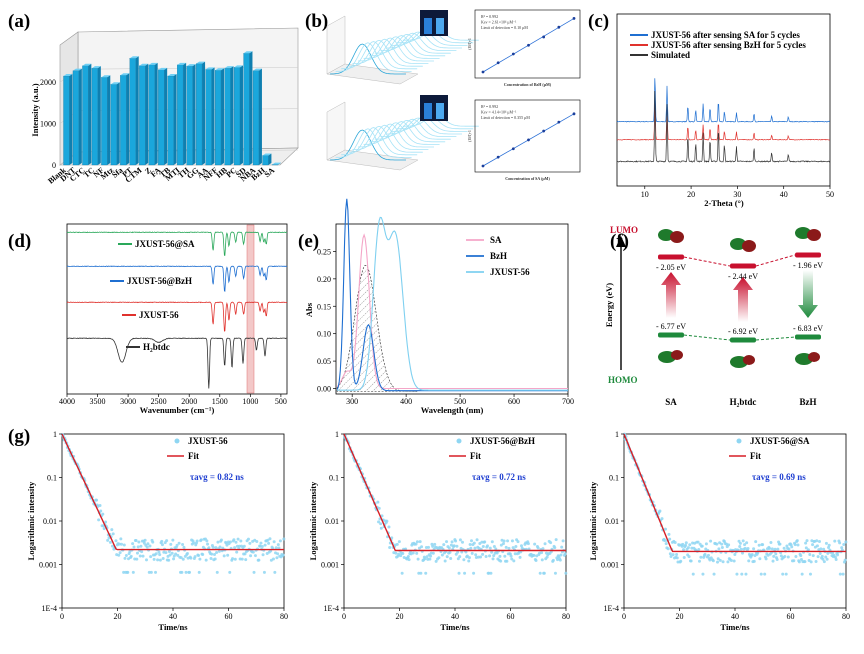 This screenshot has height=654, width=864. I want to click on fit-ylabel: (I0/I)-1, so click(469, 44).